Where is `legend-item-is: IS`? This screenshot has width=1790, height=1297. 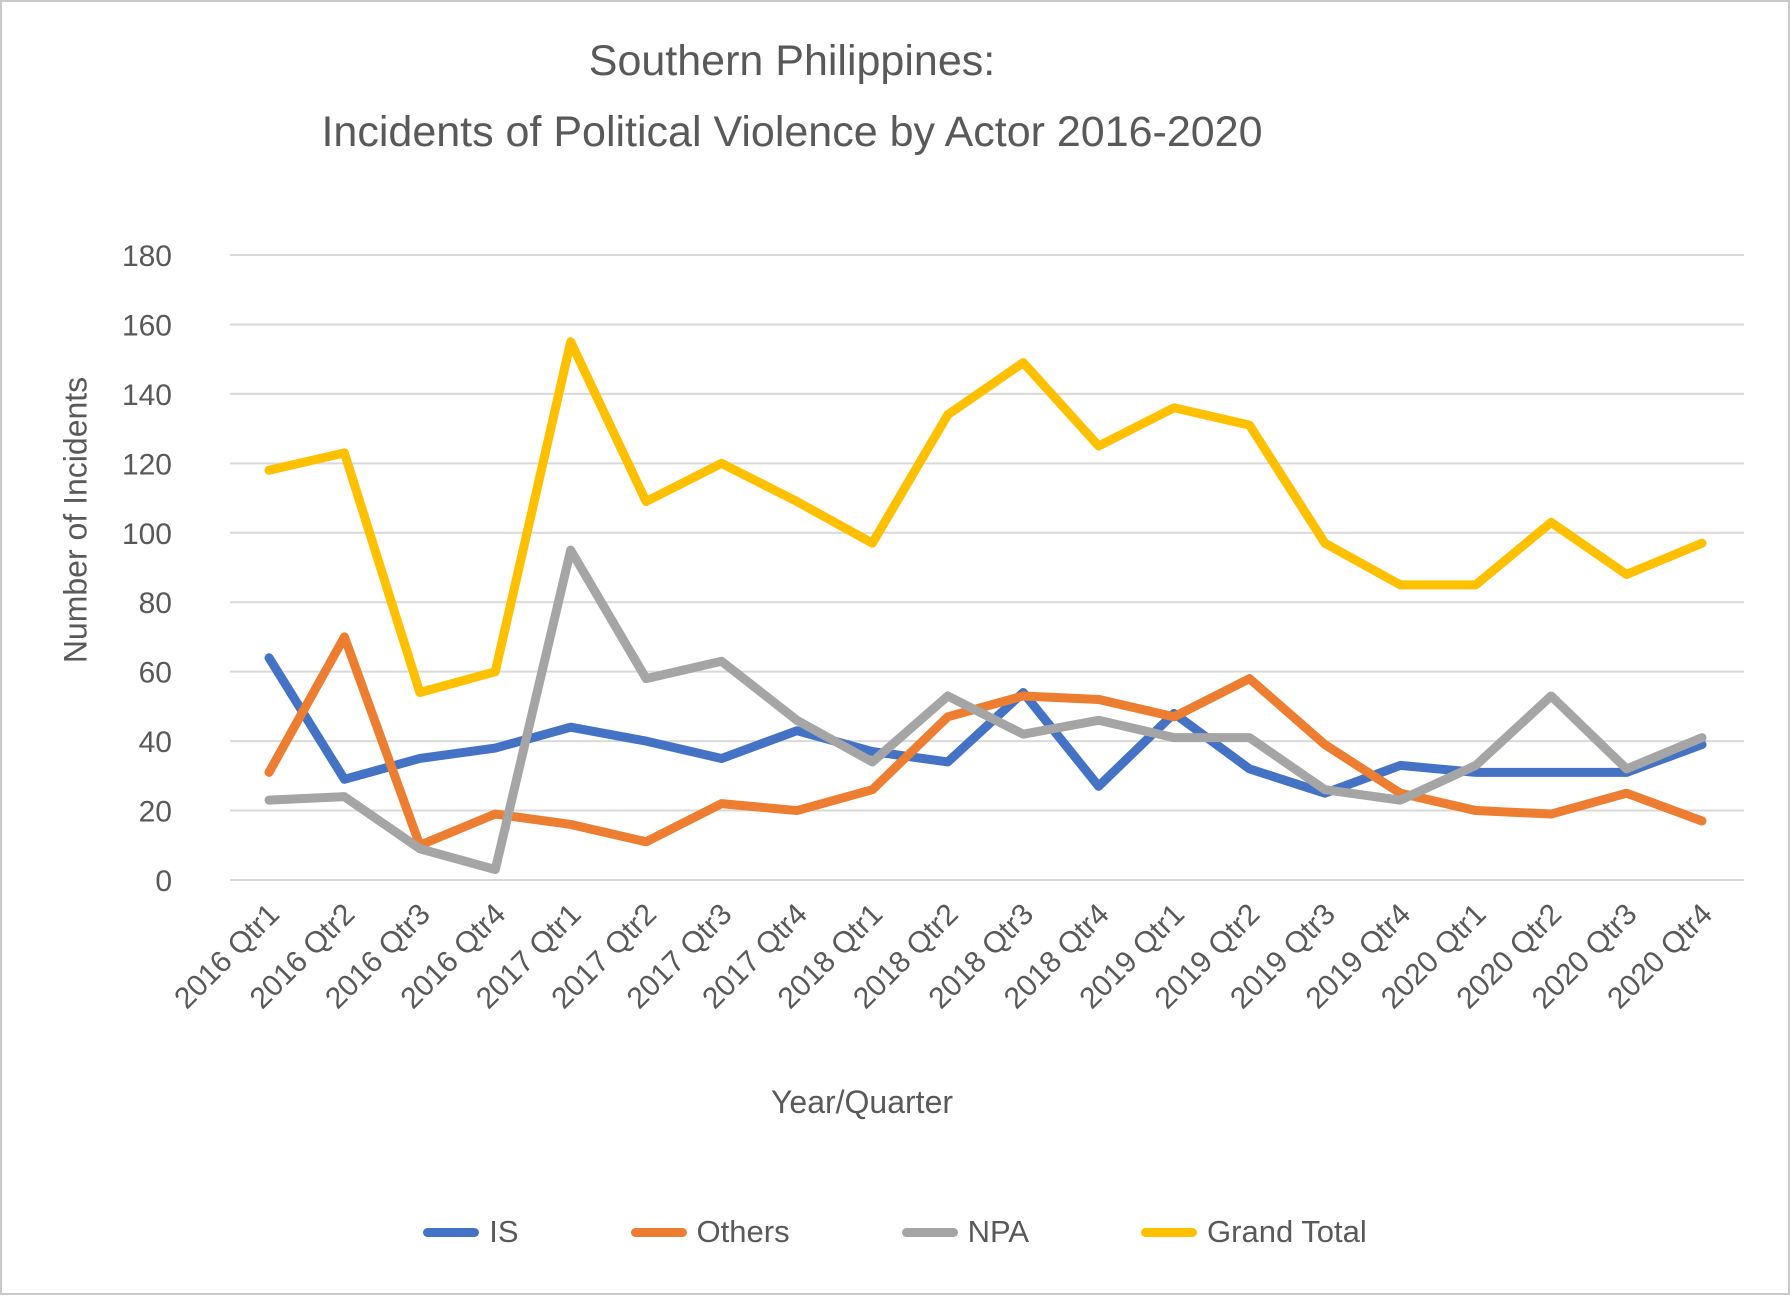 legend-item-is: IS is located at coordinates (471, 1232).